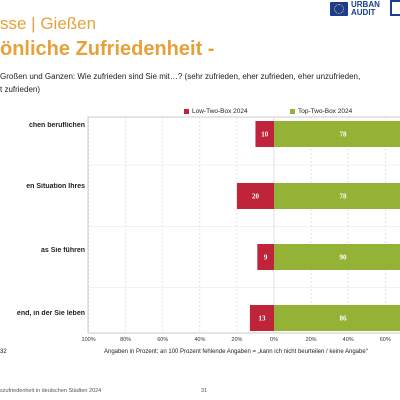  What do you see at coordinates (365, 4) in the screenshot?
I see `logo-text-line1: URBAN` at bounding box center [365, 4].